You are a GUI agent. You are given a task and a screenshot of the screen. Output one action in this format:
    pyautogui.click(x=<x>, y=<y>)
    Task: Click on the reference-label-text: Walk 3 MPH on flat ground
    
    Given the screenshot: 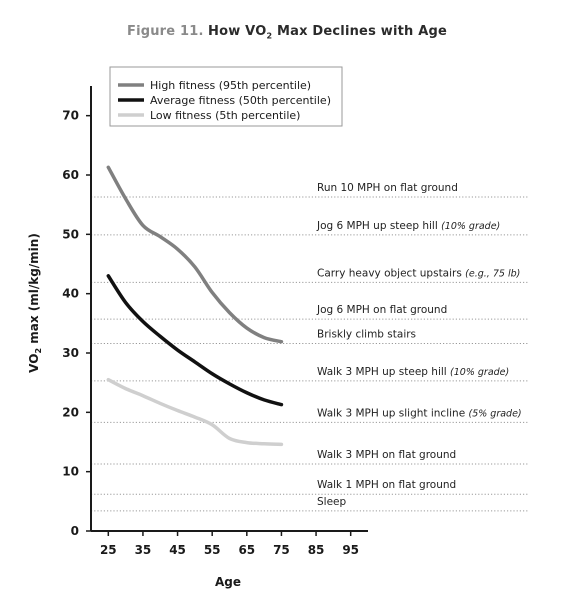 What is the action you would take?
    pyautogui.click(x=386, y=455)
    